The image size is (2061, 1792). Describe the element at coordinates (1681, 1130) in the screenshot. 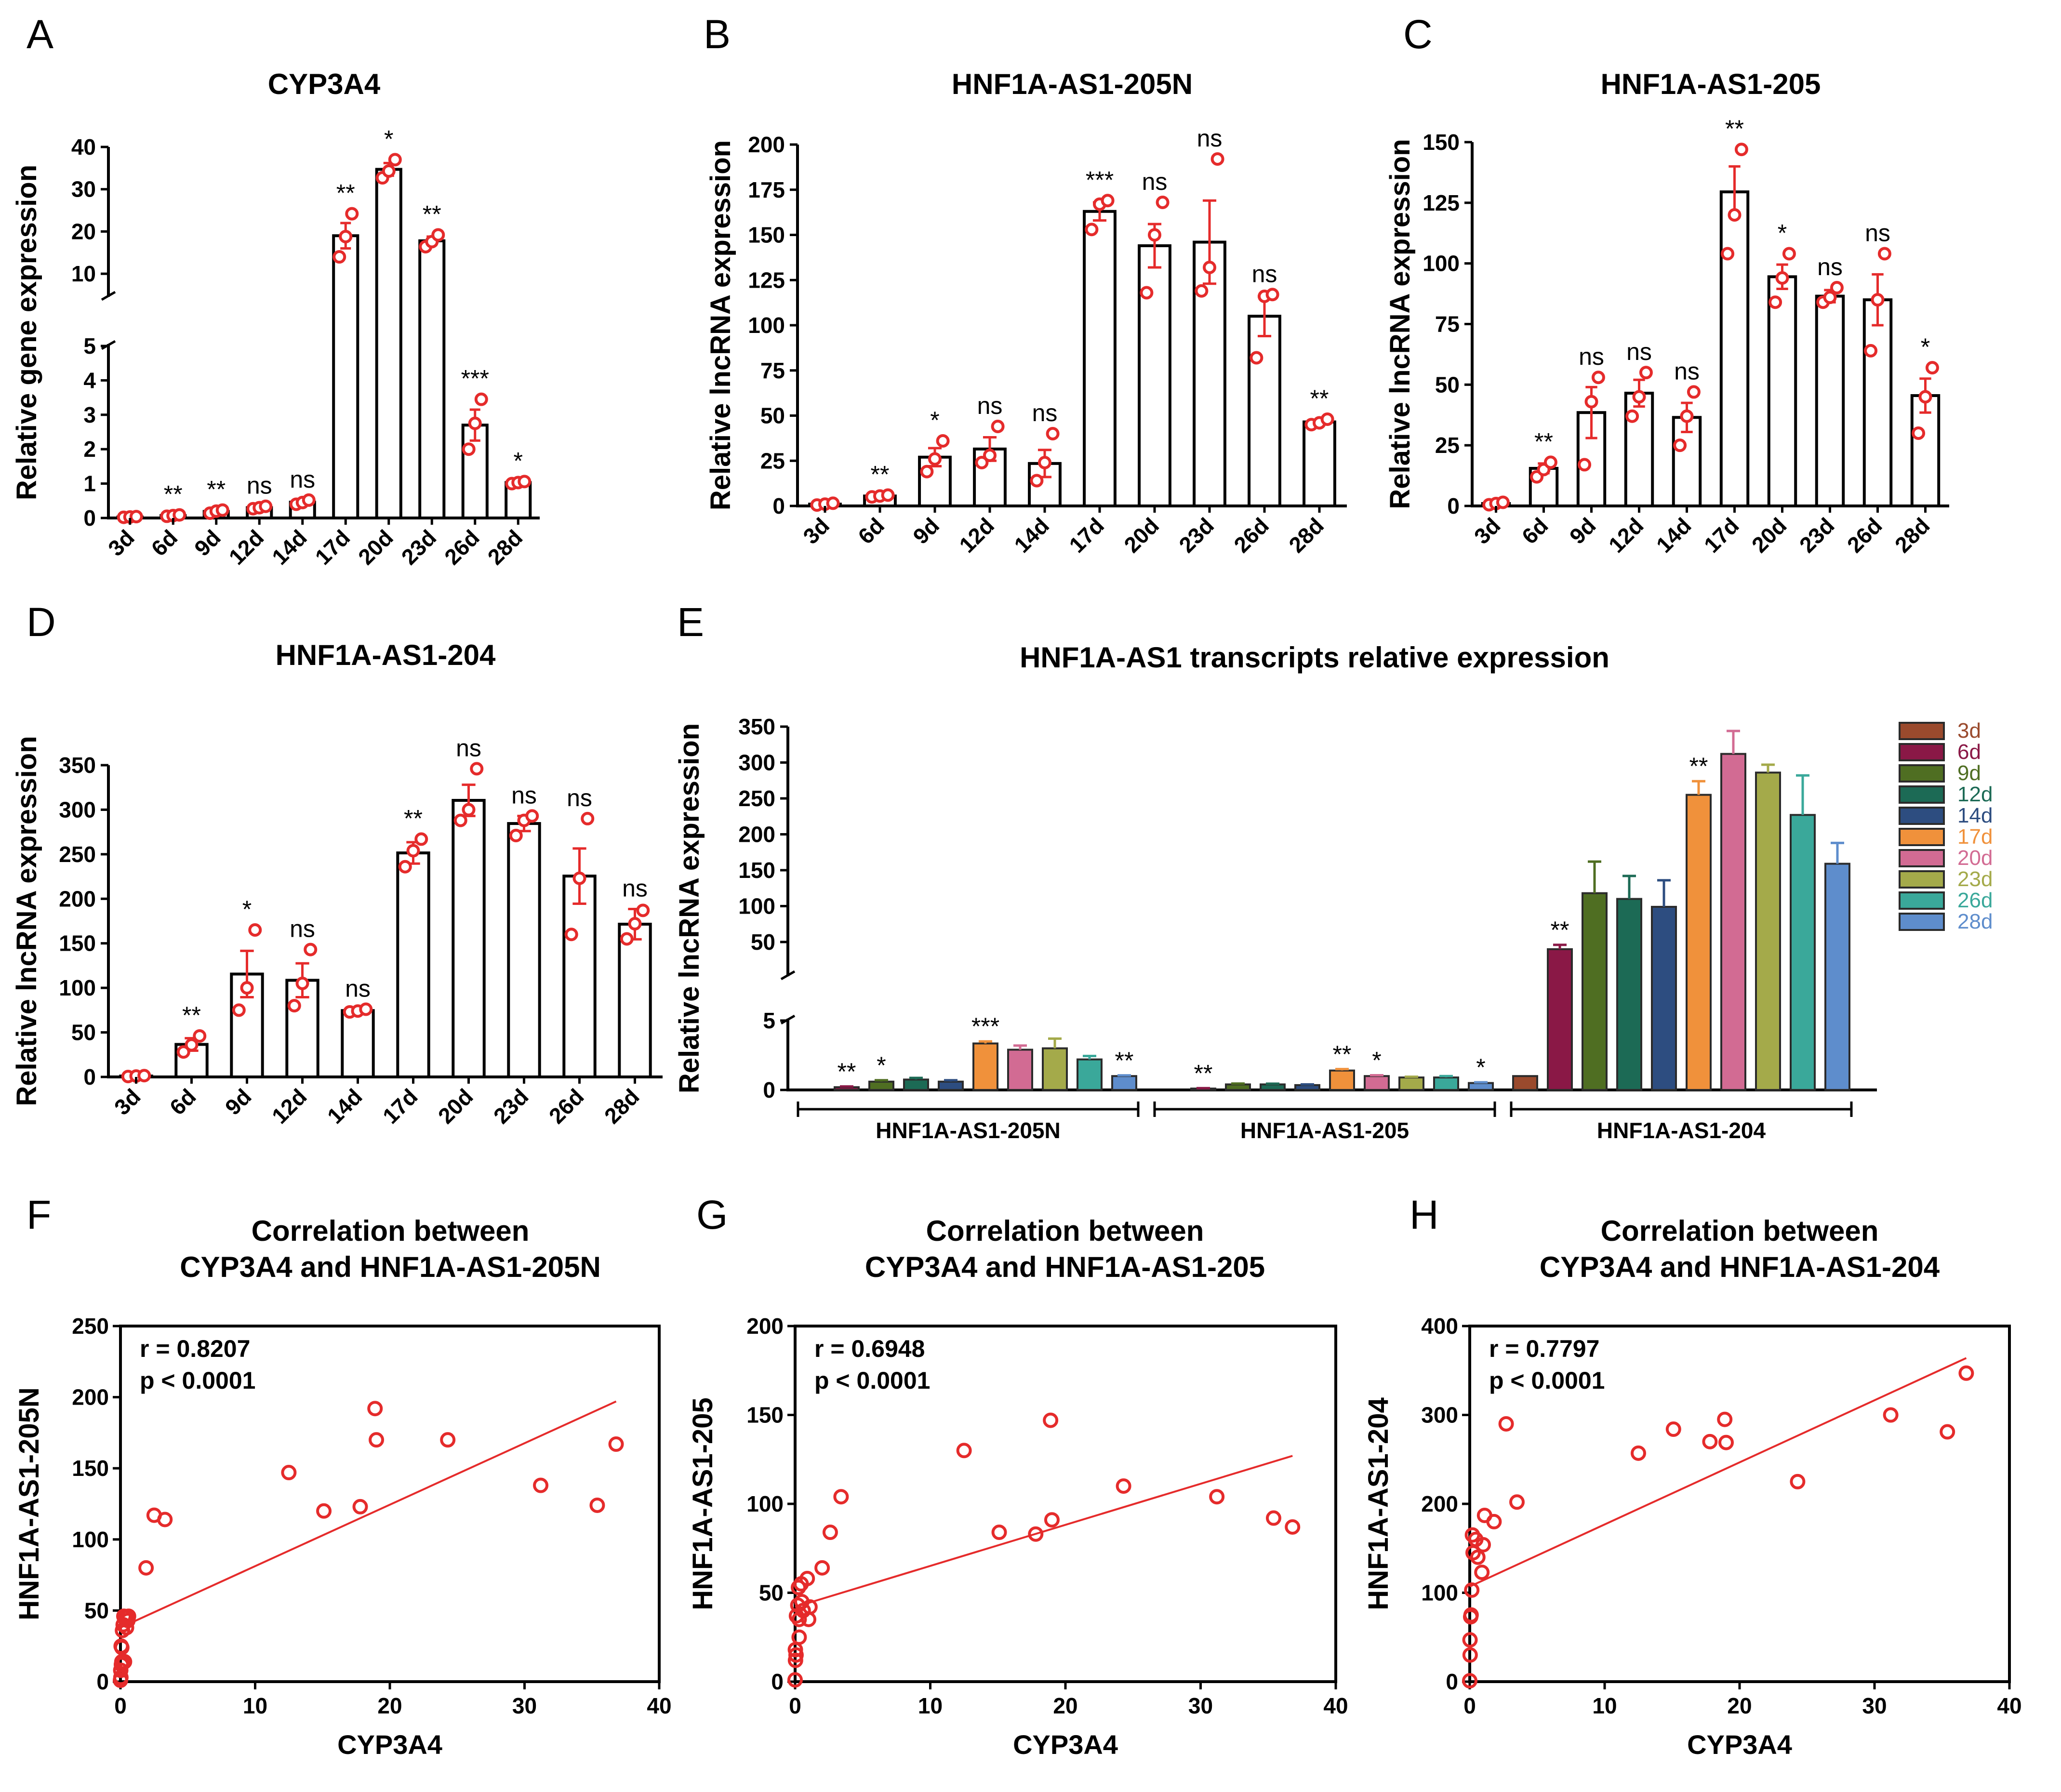

I see `group-label: HNF1A-AS1-204` at that location.